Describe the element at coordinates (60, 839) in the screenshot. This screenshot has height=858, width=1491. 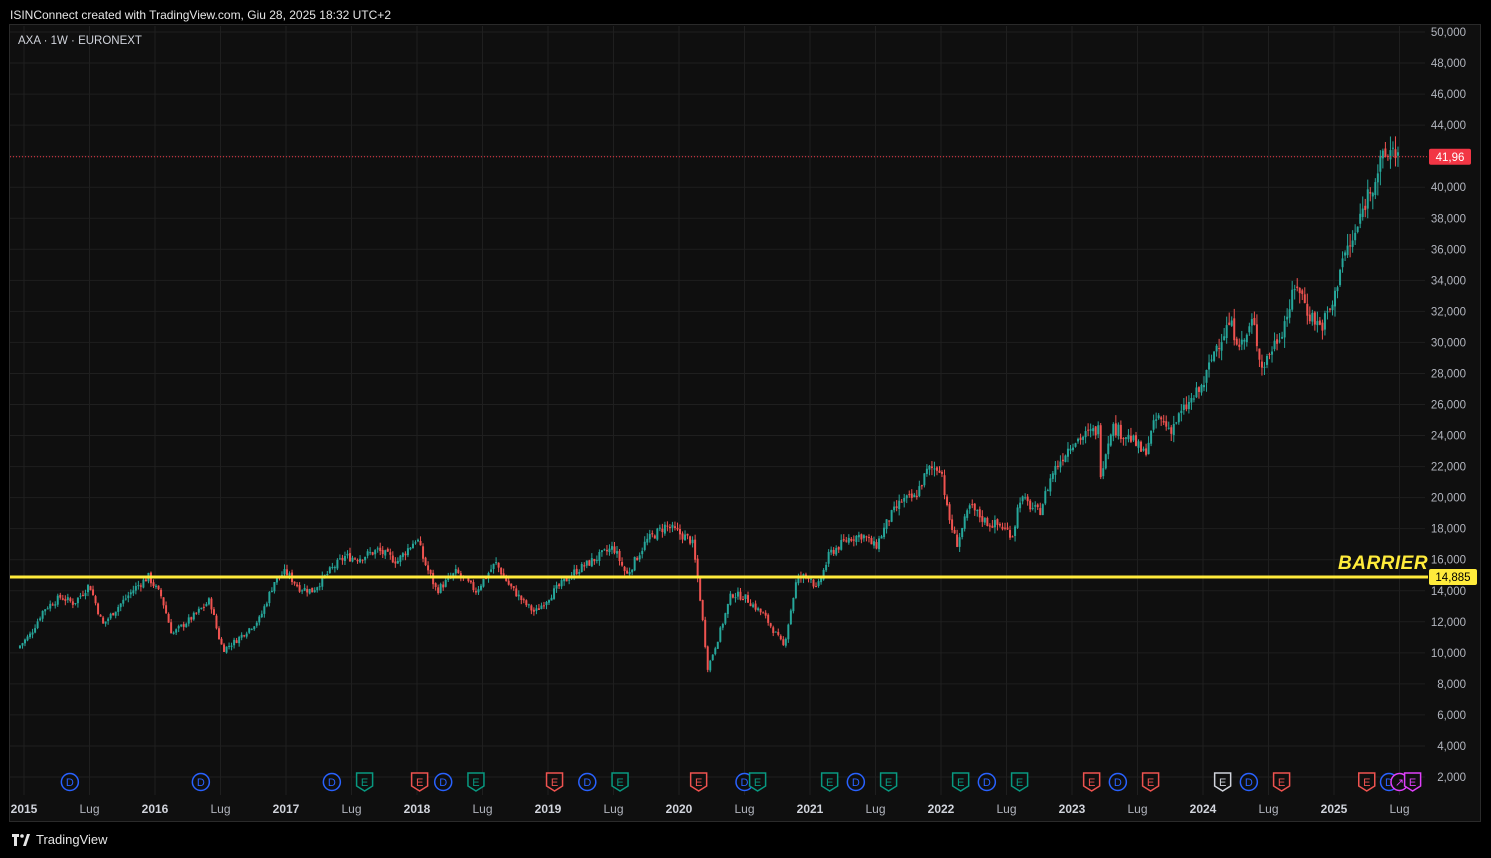
I see `tradingview-brand: TradingView` at that location.